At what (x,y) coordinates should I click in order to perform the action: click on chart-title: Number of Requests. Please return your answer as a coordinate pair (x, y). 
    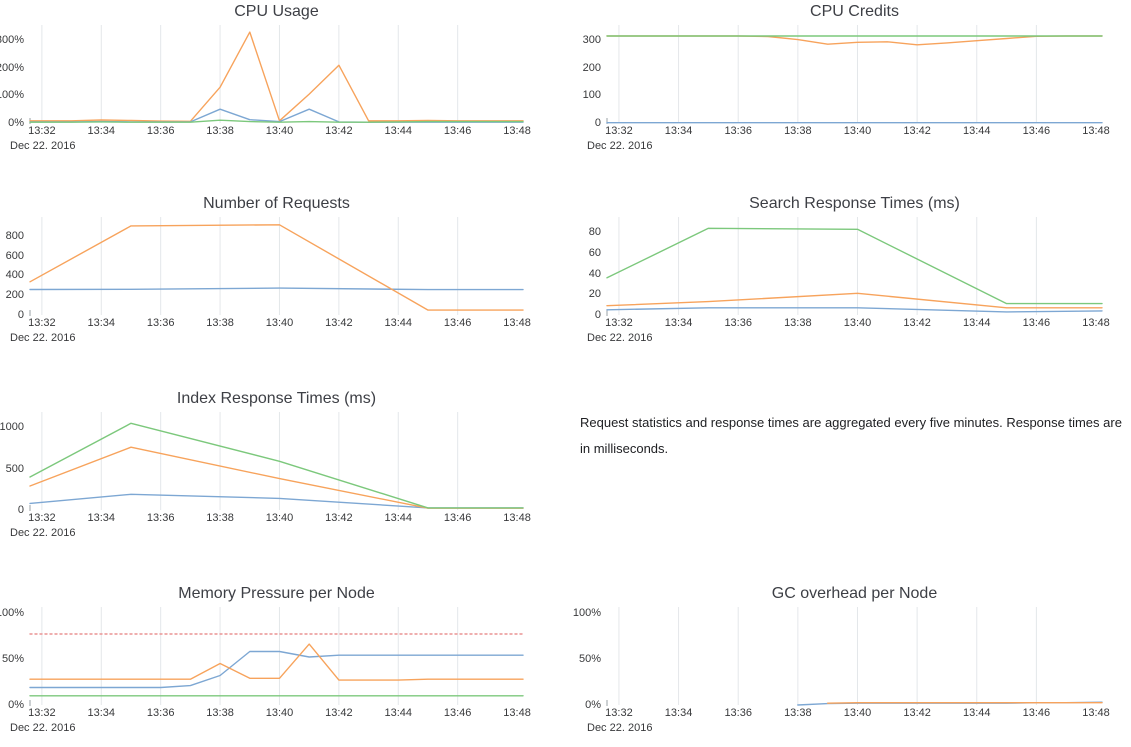
    Looking at the image, I should click on (276, 203).